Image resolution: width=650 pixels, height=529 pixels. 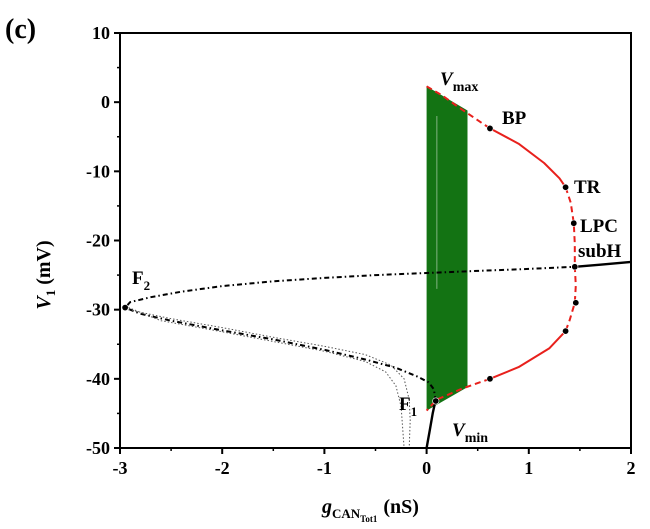 I want to click on y-tick-label: -30, so click(x=98, y=310).